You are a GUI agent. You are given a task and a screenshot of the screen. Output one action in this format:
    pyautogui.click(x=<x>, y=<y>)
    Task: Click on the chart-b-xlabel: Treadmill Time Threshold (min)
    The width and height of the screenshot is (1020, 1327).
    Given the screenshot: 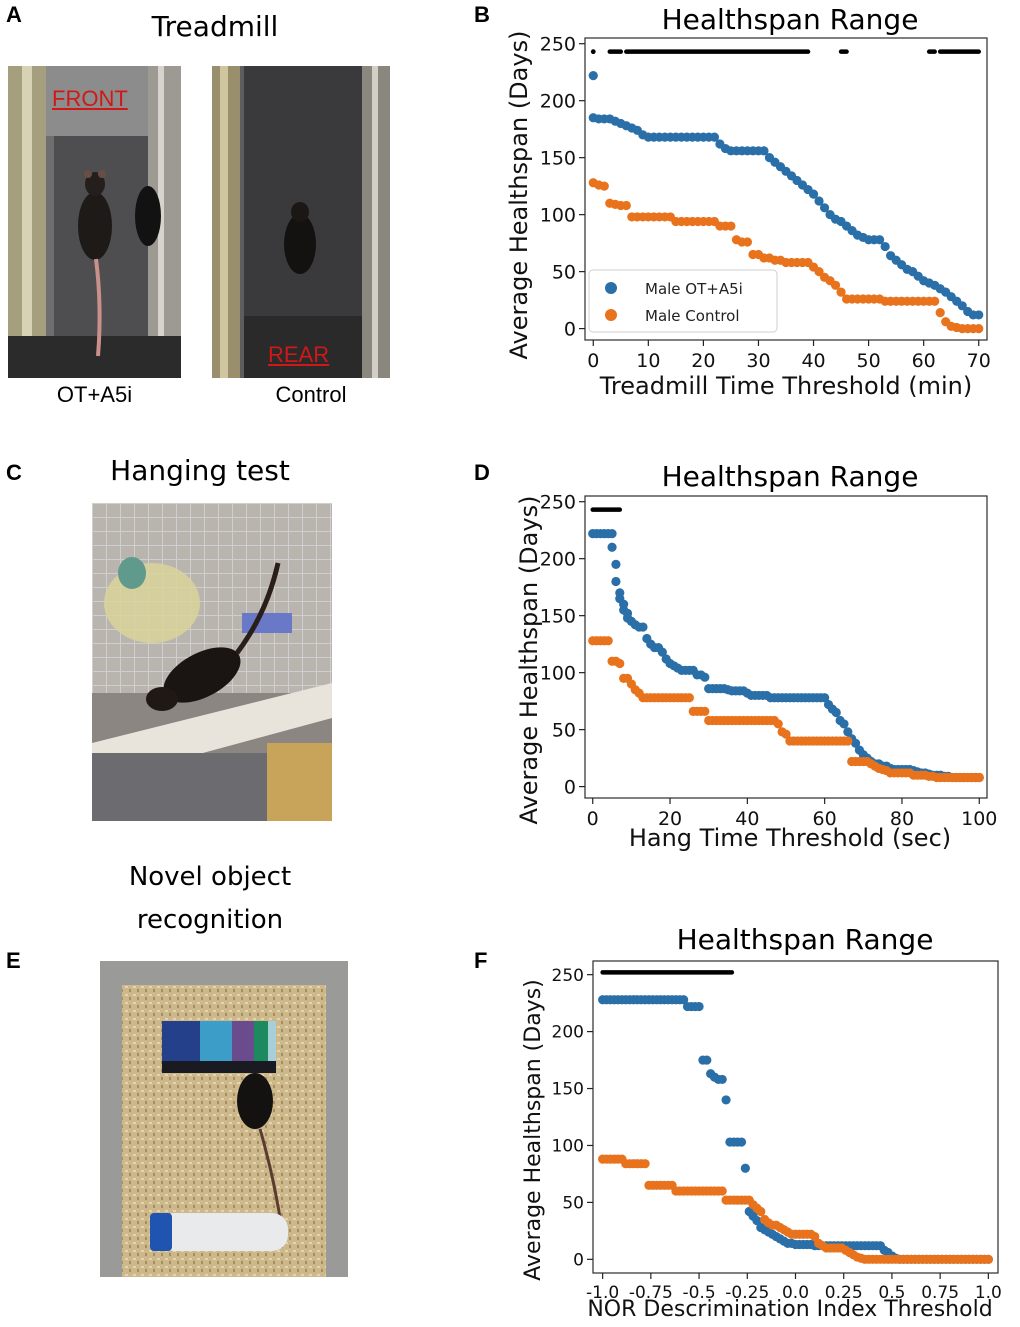 What is the action you would take?
    pyautogui.click(x=785, y=386)
    